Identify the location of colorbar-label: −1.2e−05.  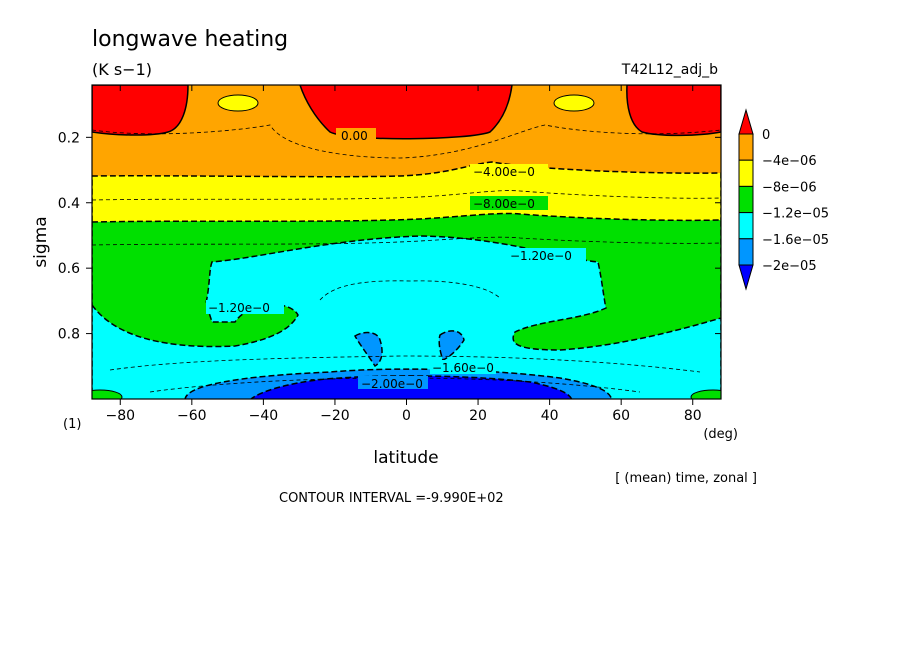
(795, 214).